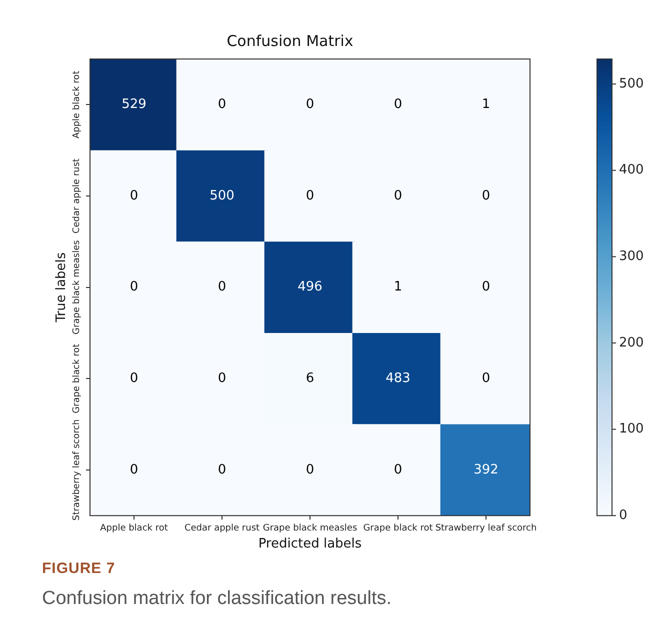 This screenshot has width=656, height=629. Describe the element at coordinates (623, 515) in the screenshot. I see `color-bar-label: 0` at that location.